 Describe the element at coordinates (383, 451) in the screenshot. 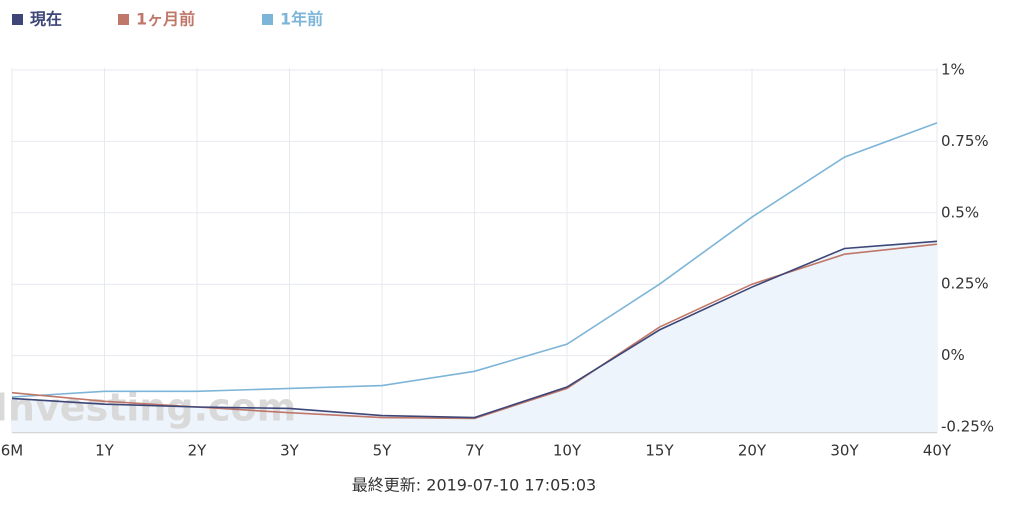

I see `x-tick-label: 5Y` at that location.